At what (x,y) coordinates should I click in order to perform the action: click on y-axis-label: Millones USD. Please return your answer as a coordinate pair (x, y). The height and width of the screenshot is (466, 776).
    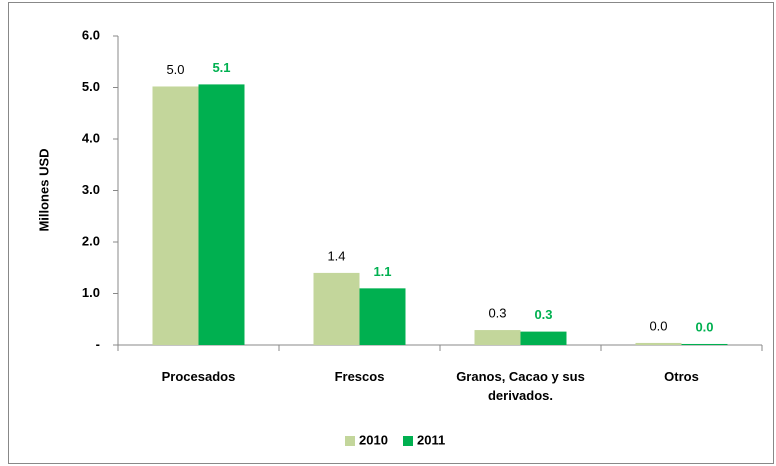
    Looking at the image, I should click on (43, 189).